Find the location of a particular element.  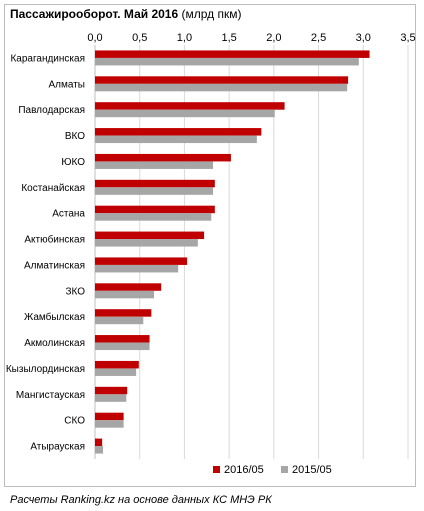

x-tick-label: 0,5 is located at coordinates (139, 38).